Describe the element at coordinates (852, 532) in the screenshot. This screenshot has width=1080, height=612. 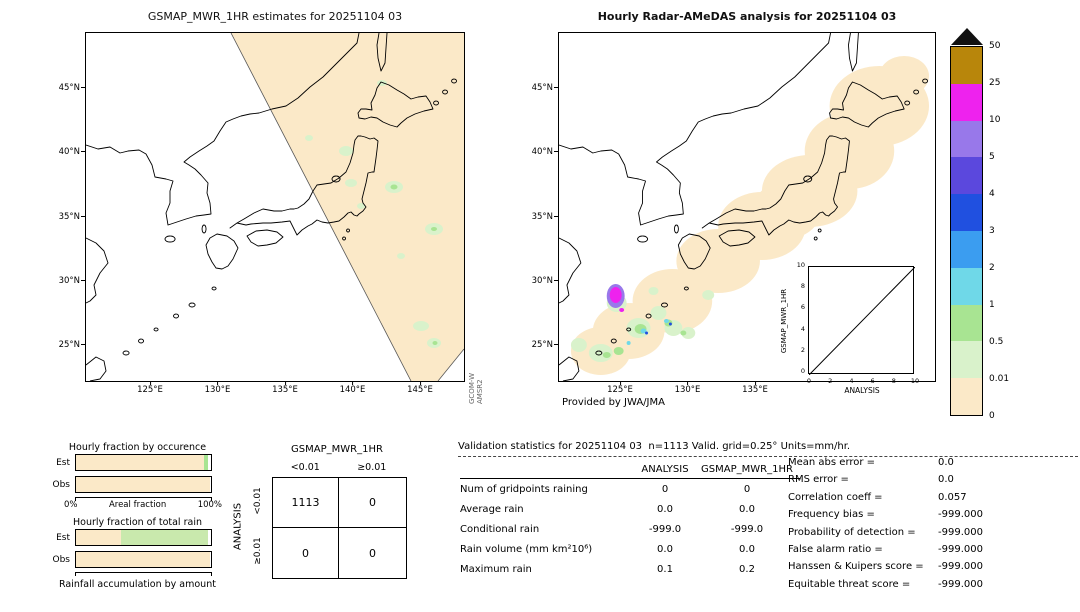
I see `metric-label: Probability of detection =` at that location.